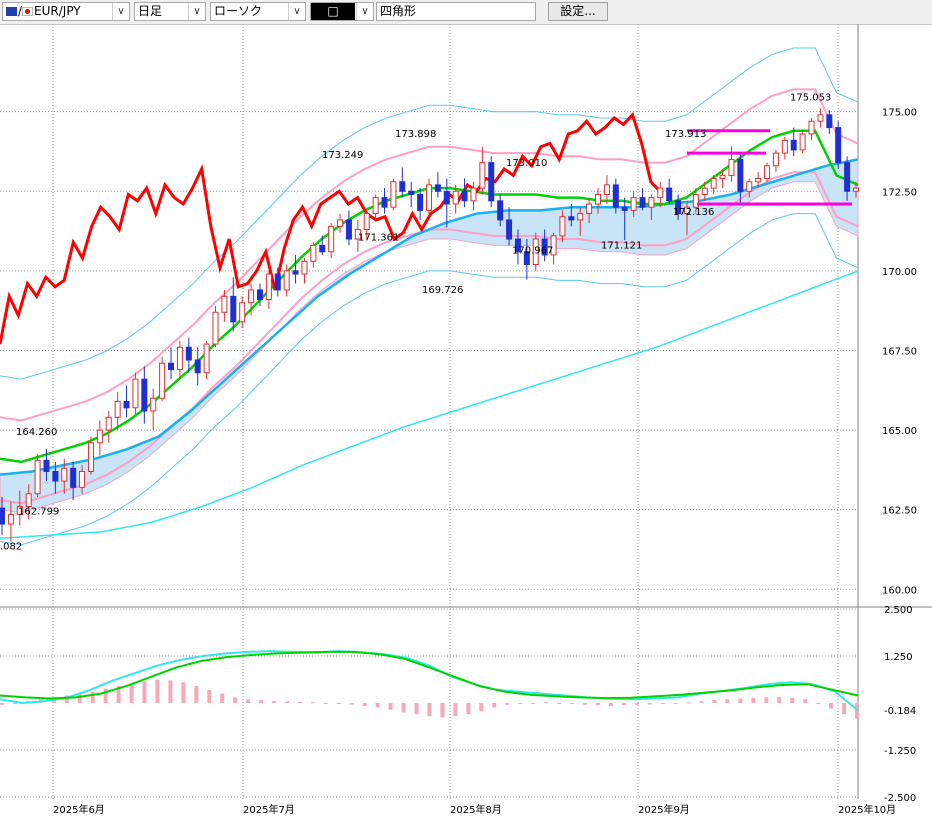  I want to click on symbol-select: / EUR/JPY ∨, so click(66, 11).